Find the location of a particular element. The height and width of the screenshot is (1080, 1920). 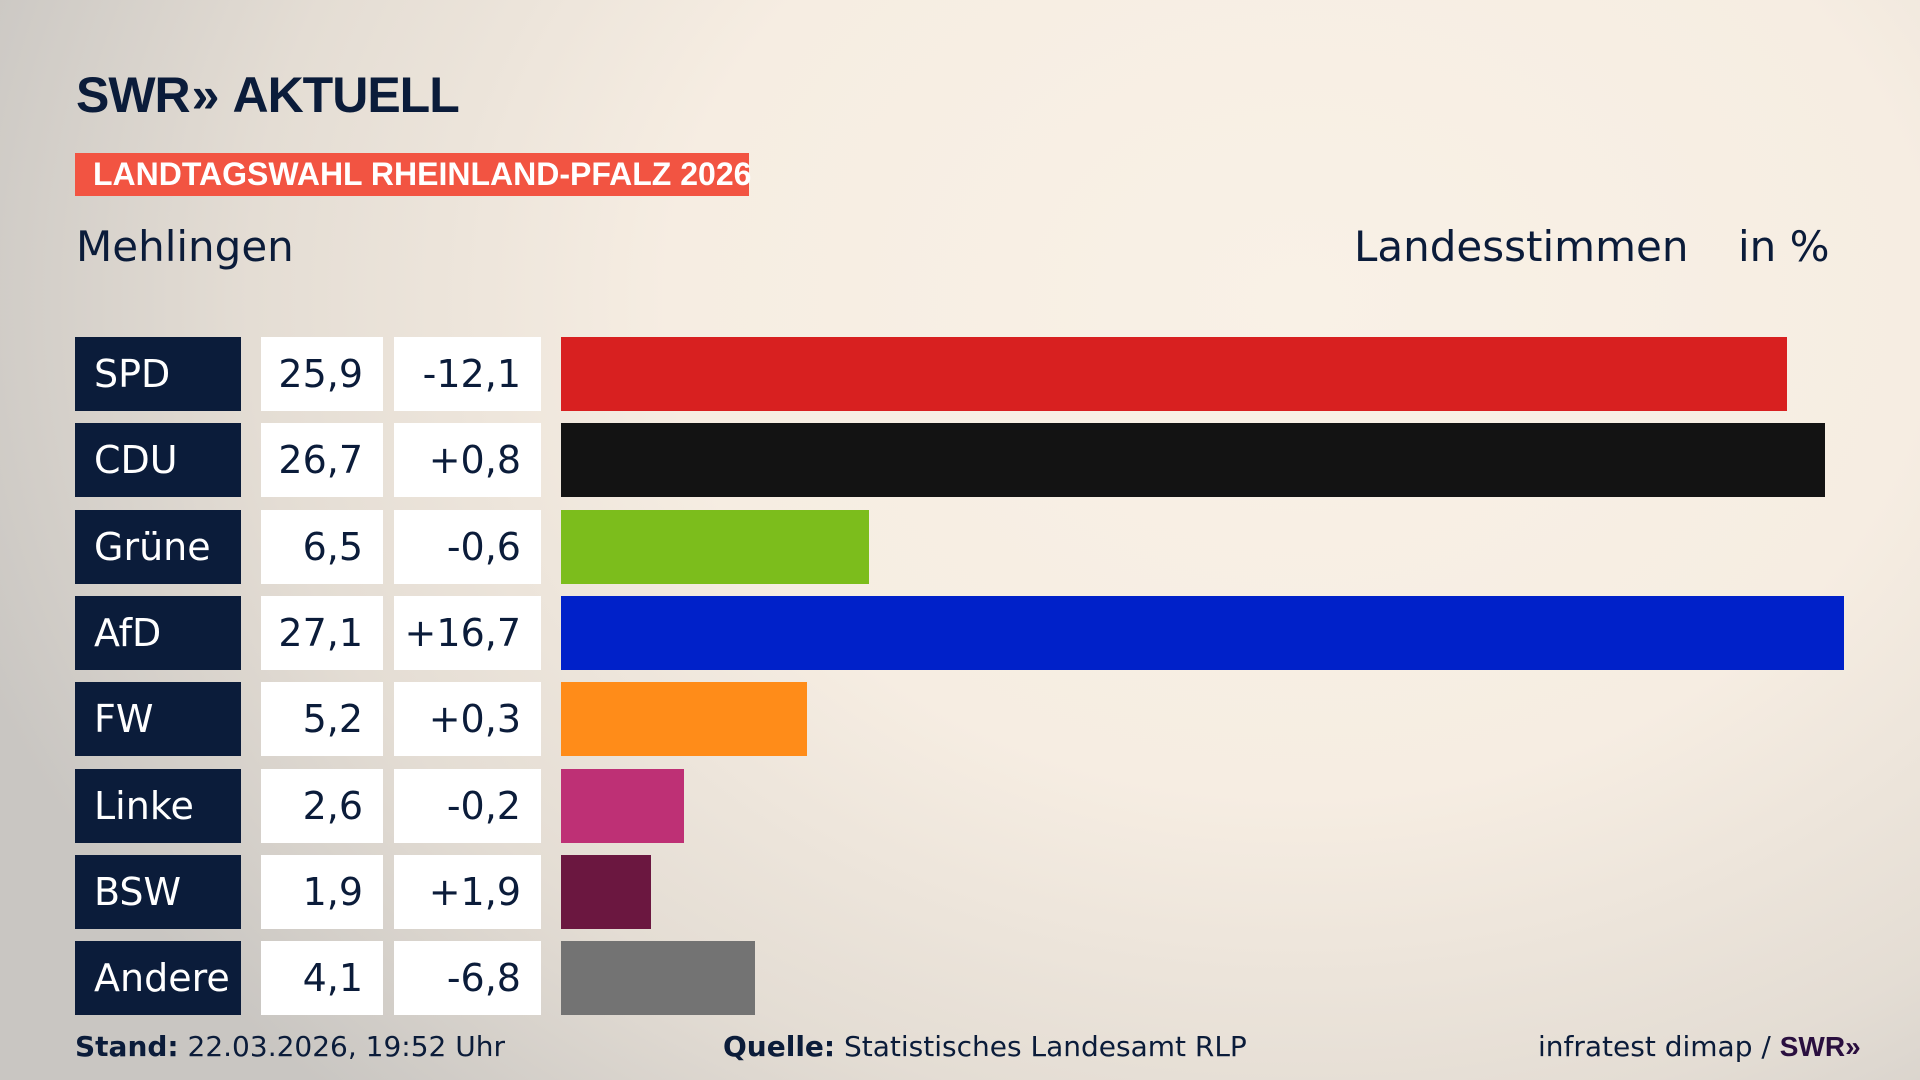

bar-bsw is located at coordinates (606, 891).